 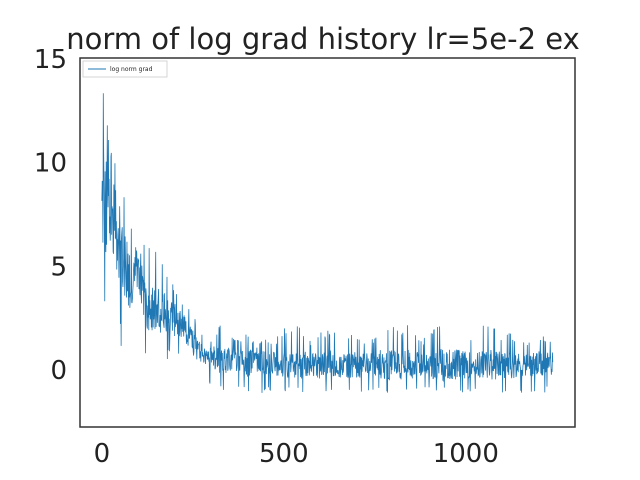 What do you see at coordinates (50, 164) in the screenshot?
I see `y-tick-label: 10` at bounding box center [50, 164].